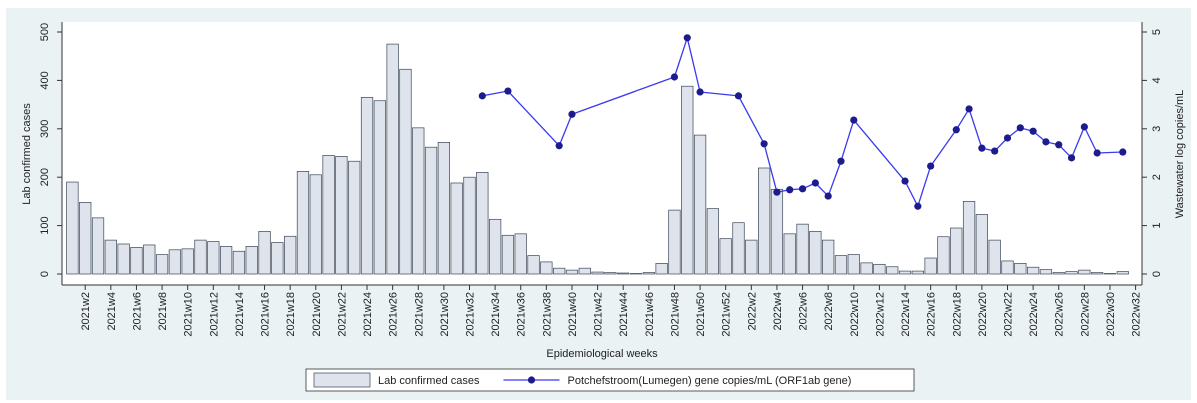 The height and width of the screenshot is (403, 1197). Describe the element at coordinates (547, 314) in the screenshot. I see `x-tick-label: 2021w38` at that location.